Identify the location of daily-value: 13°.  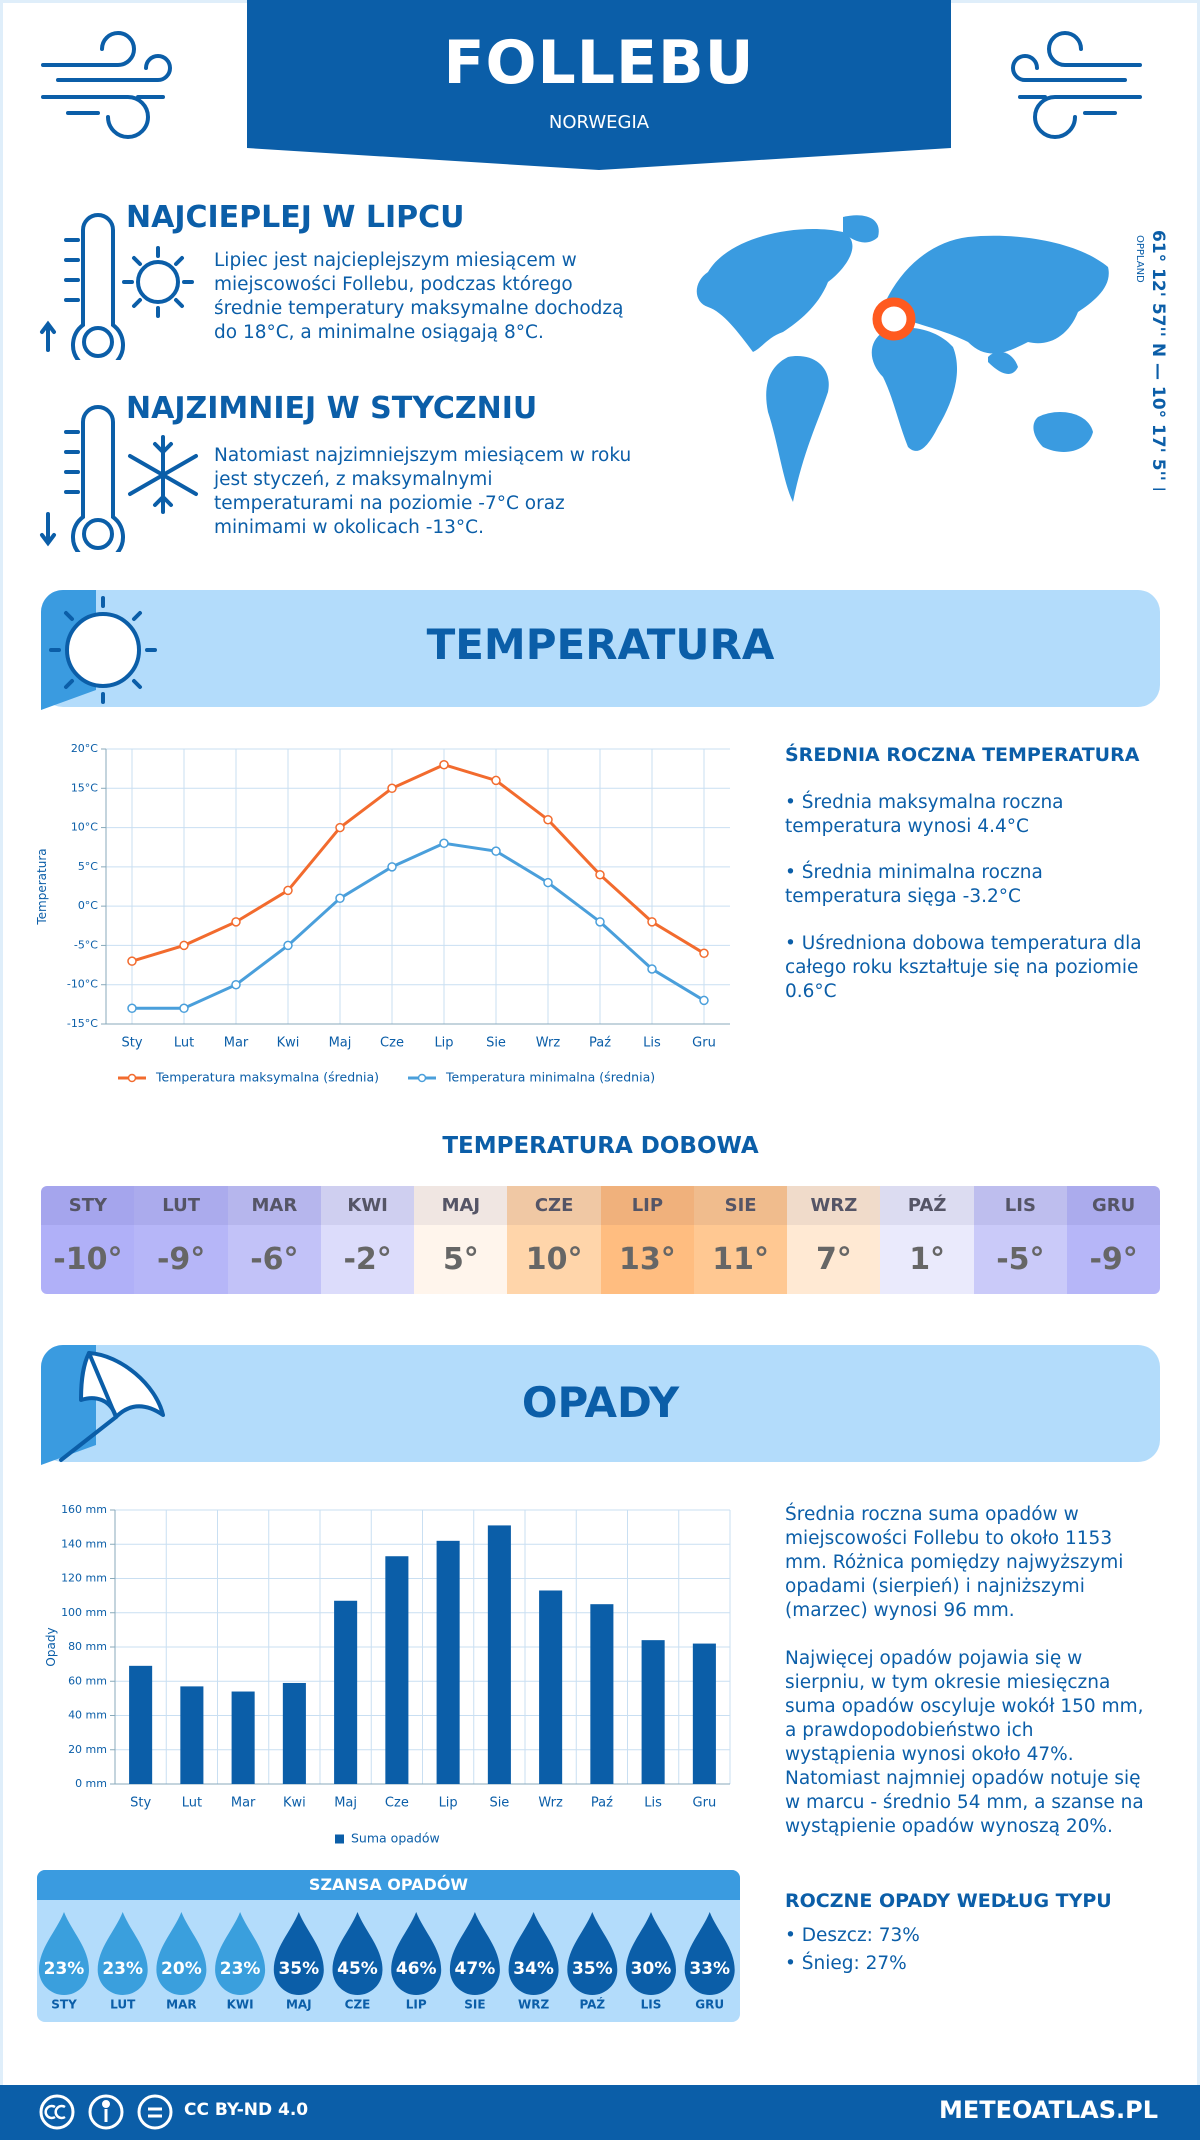
(647, 1259).